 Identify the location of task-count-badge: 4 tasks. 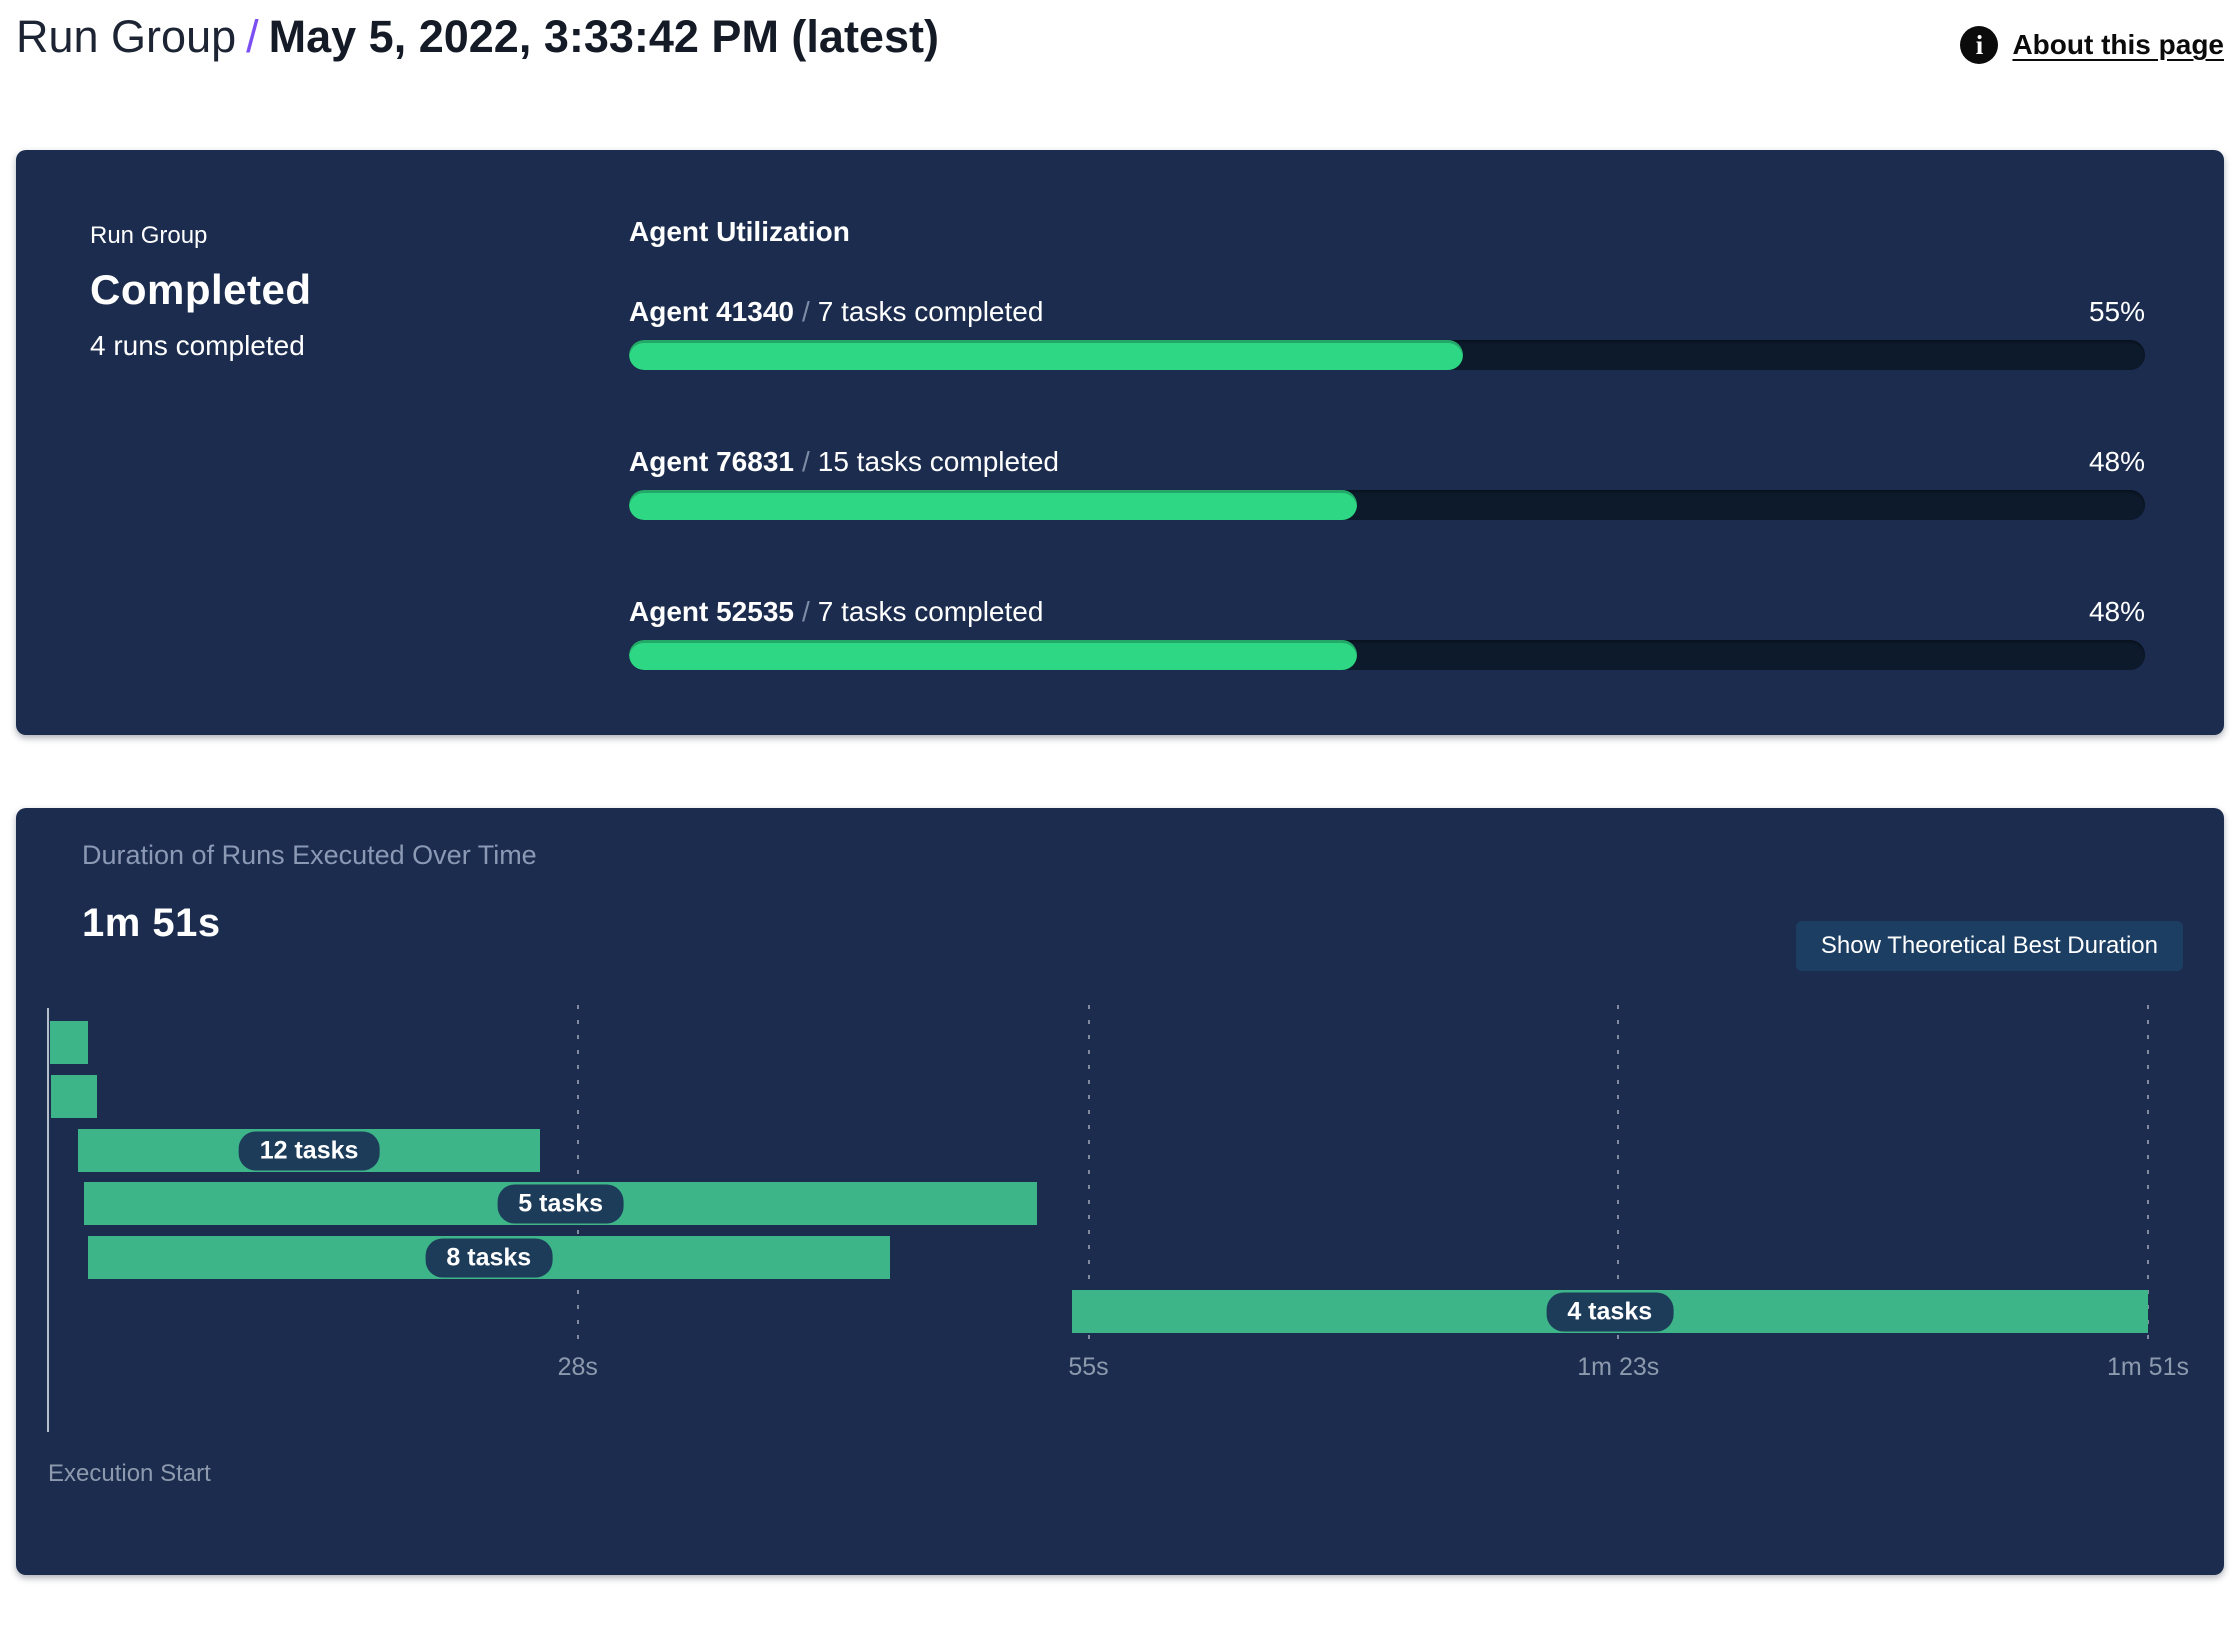
(1610, 1311).